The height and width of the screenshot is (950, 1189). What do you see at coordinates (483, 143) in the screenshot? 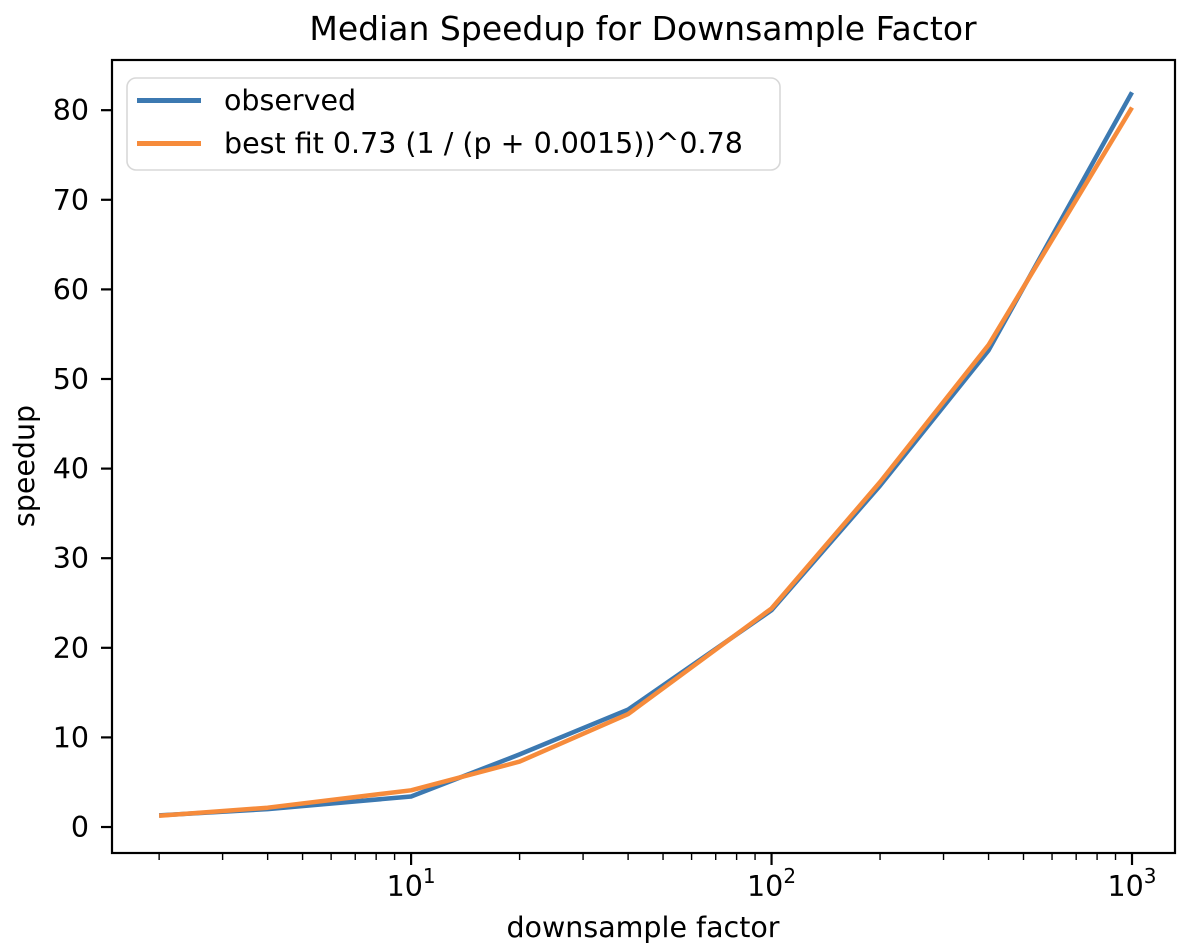
I see `legend-label-best-fit: best fit 0.73 (1 / (p + 0.0015))^0.78` at bounding box center [483, 143].